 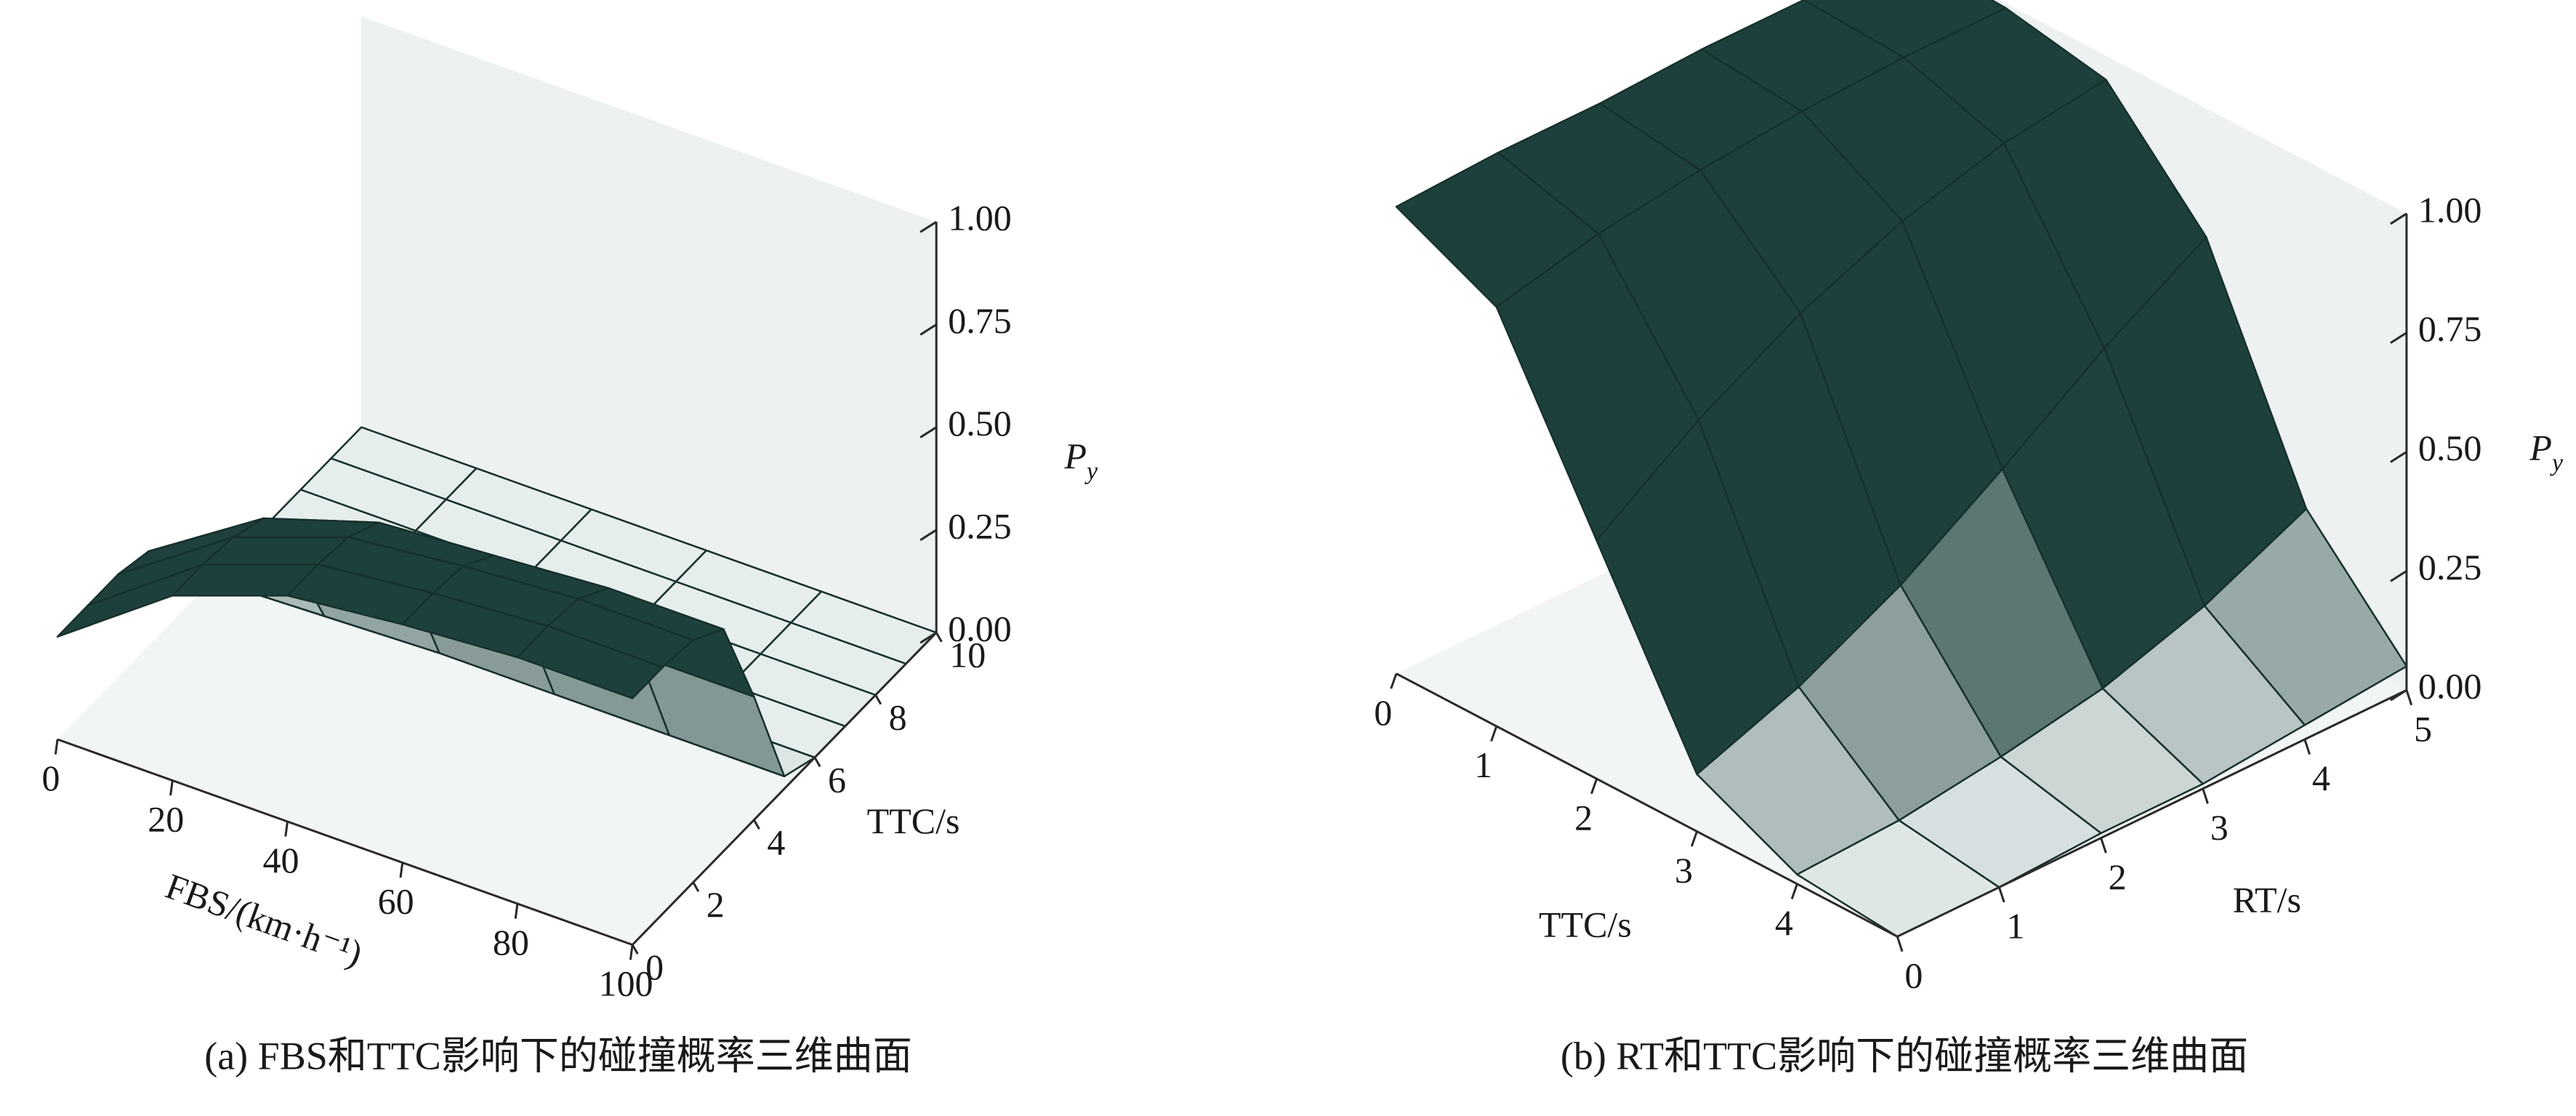 What do you see at coordinates (2267, 900) in the screenshot?
I see `x-axis-label: RT/s` at bounding box center [2267, 900].